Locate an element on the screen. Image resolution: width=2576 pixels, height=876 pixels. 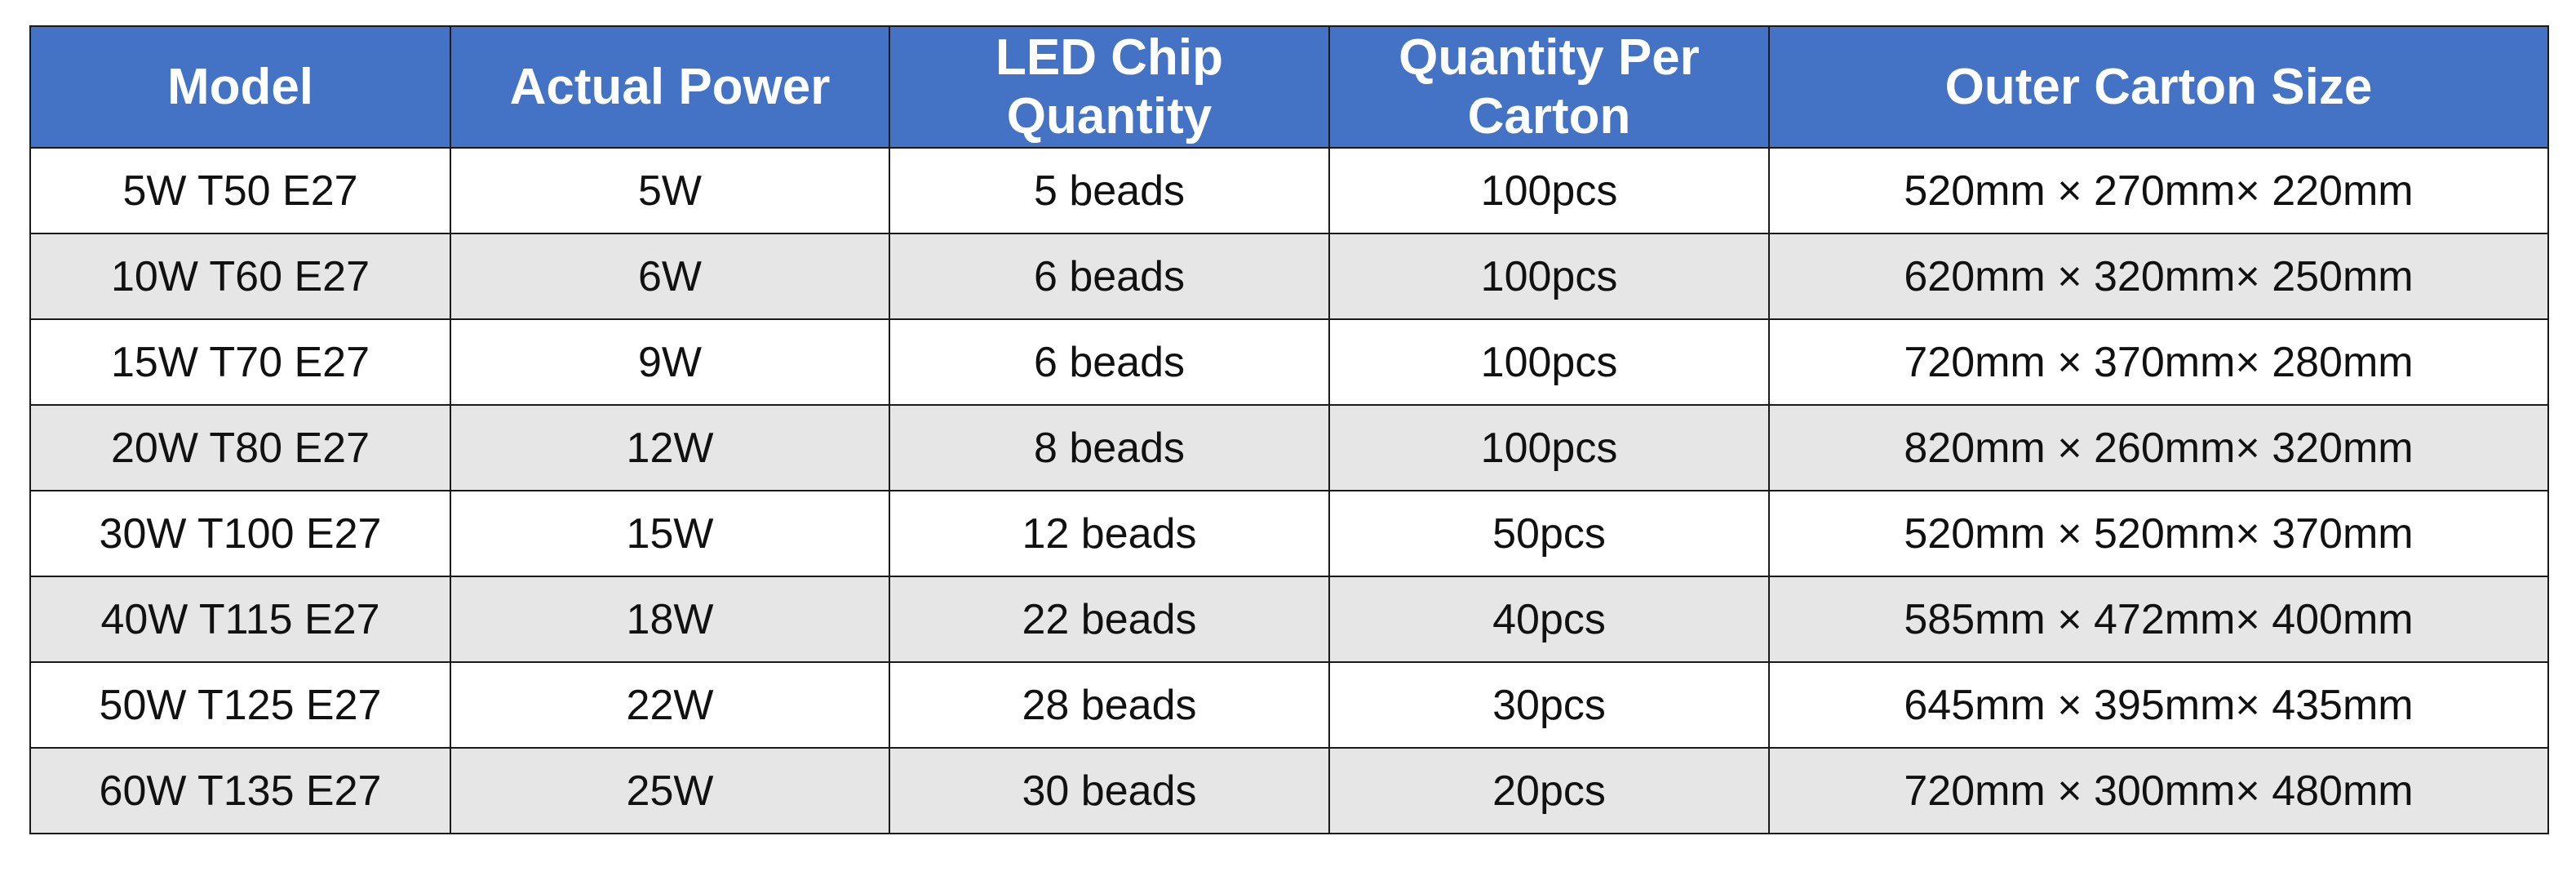
cell-actual-power: 6W is located at coordinates (670, 276).